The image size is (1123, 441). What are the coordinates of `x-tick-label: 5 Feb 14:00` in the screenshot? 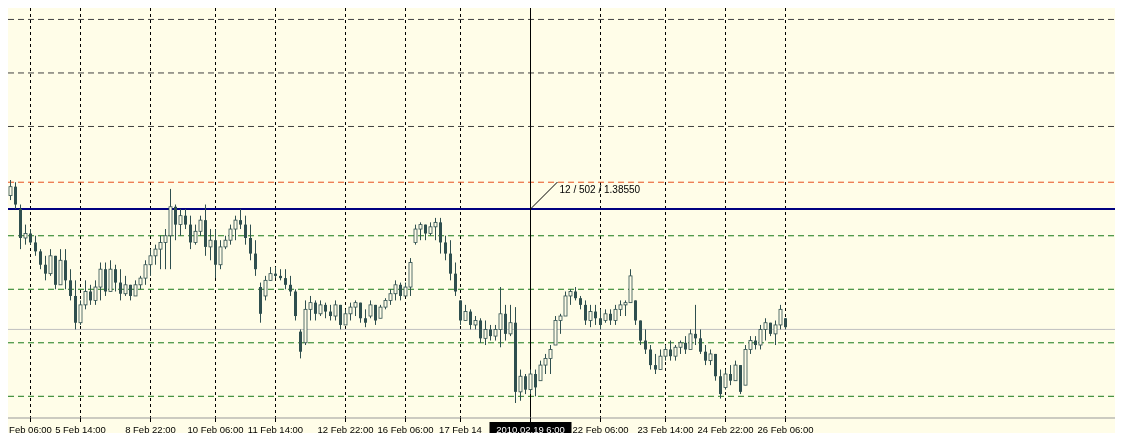 It's located at (80, 429).